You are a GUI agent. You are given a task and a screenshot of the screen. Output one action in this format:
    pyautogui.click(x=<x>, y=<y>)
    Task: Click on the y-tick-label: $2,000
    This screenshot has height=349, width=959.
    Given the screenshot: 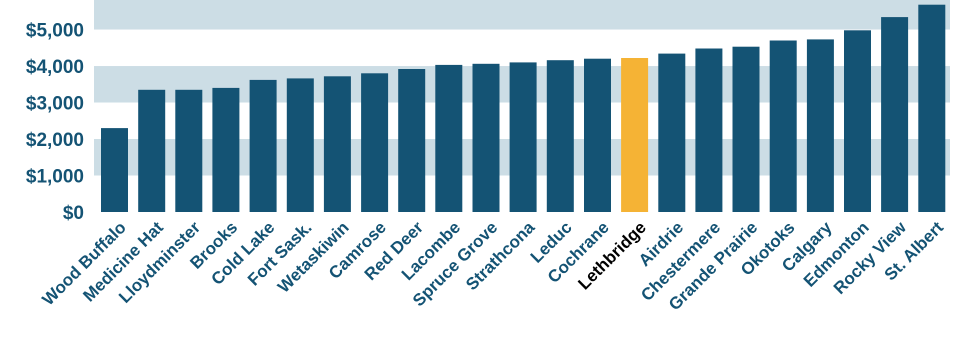 What is the action you would take?
    pyautogui.click(x=55, y=140)
    